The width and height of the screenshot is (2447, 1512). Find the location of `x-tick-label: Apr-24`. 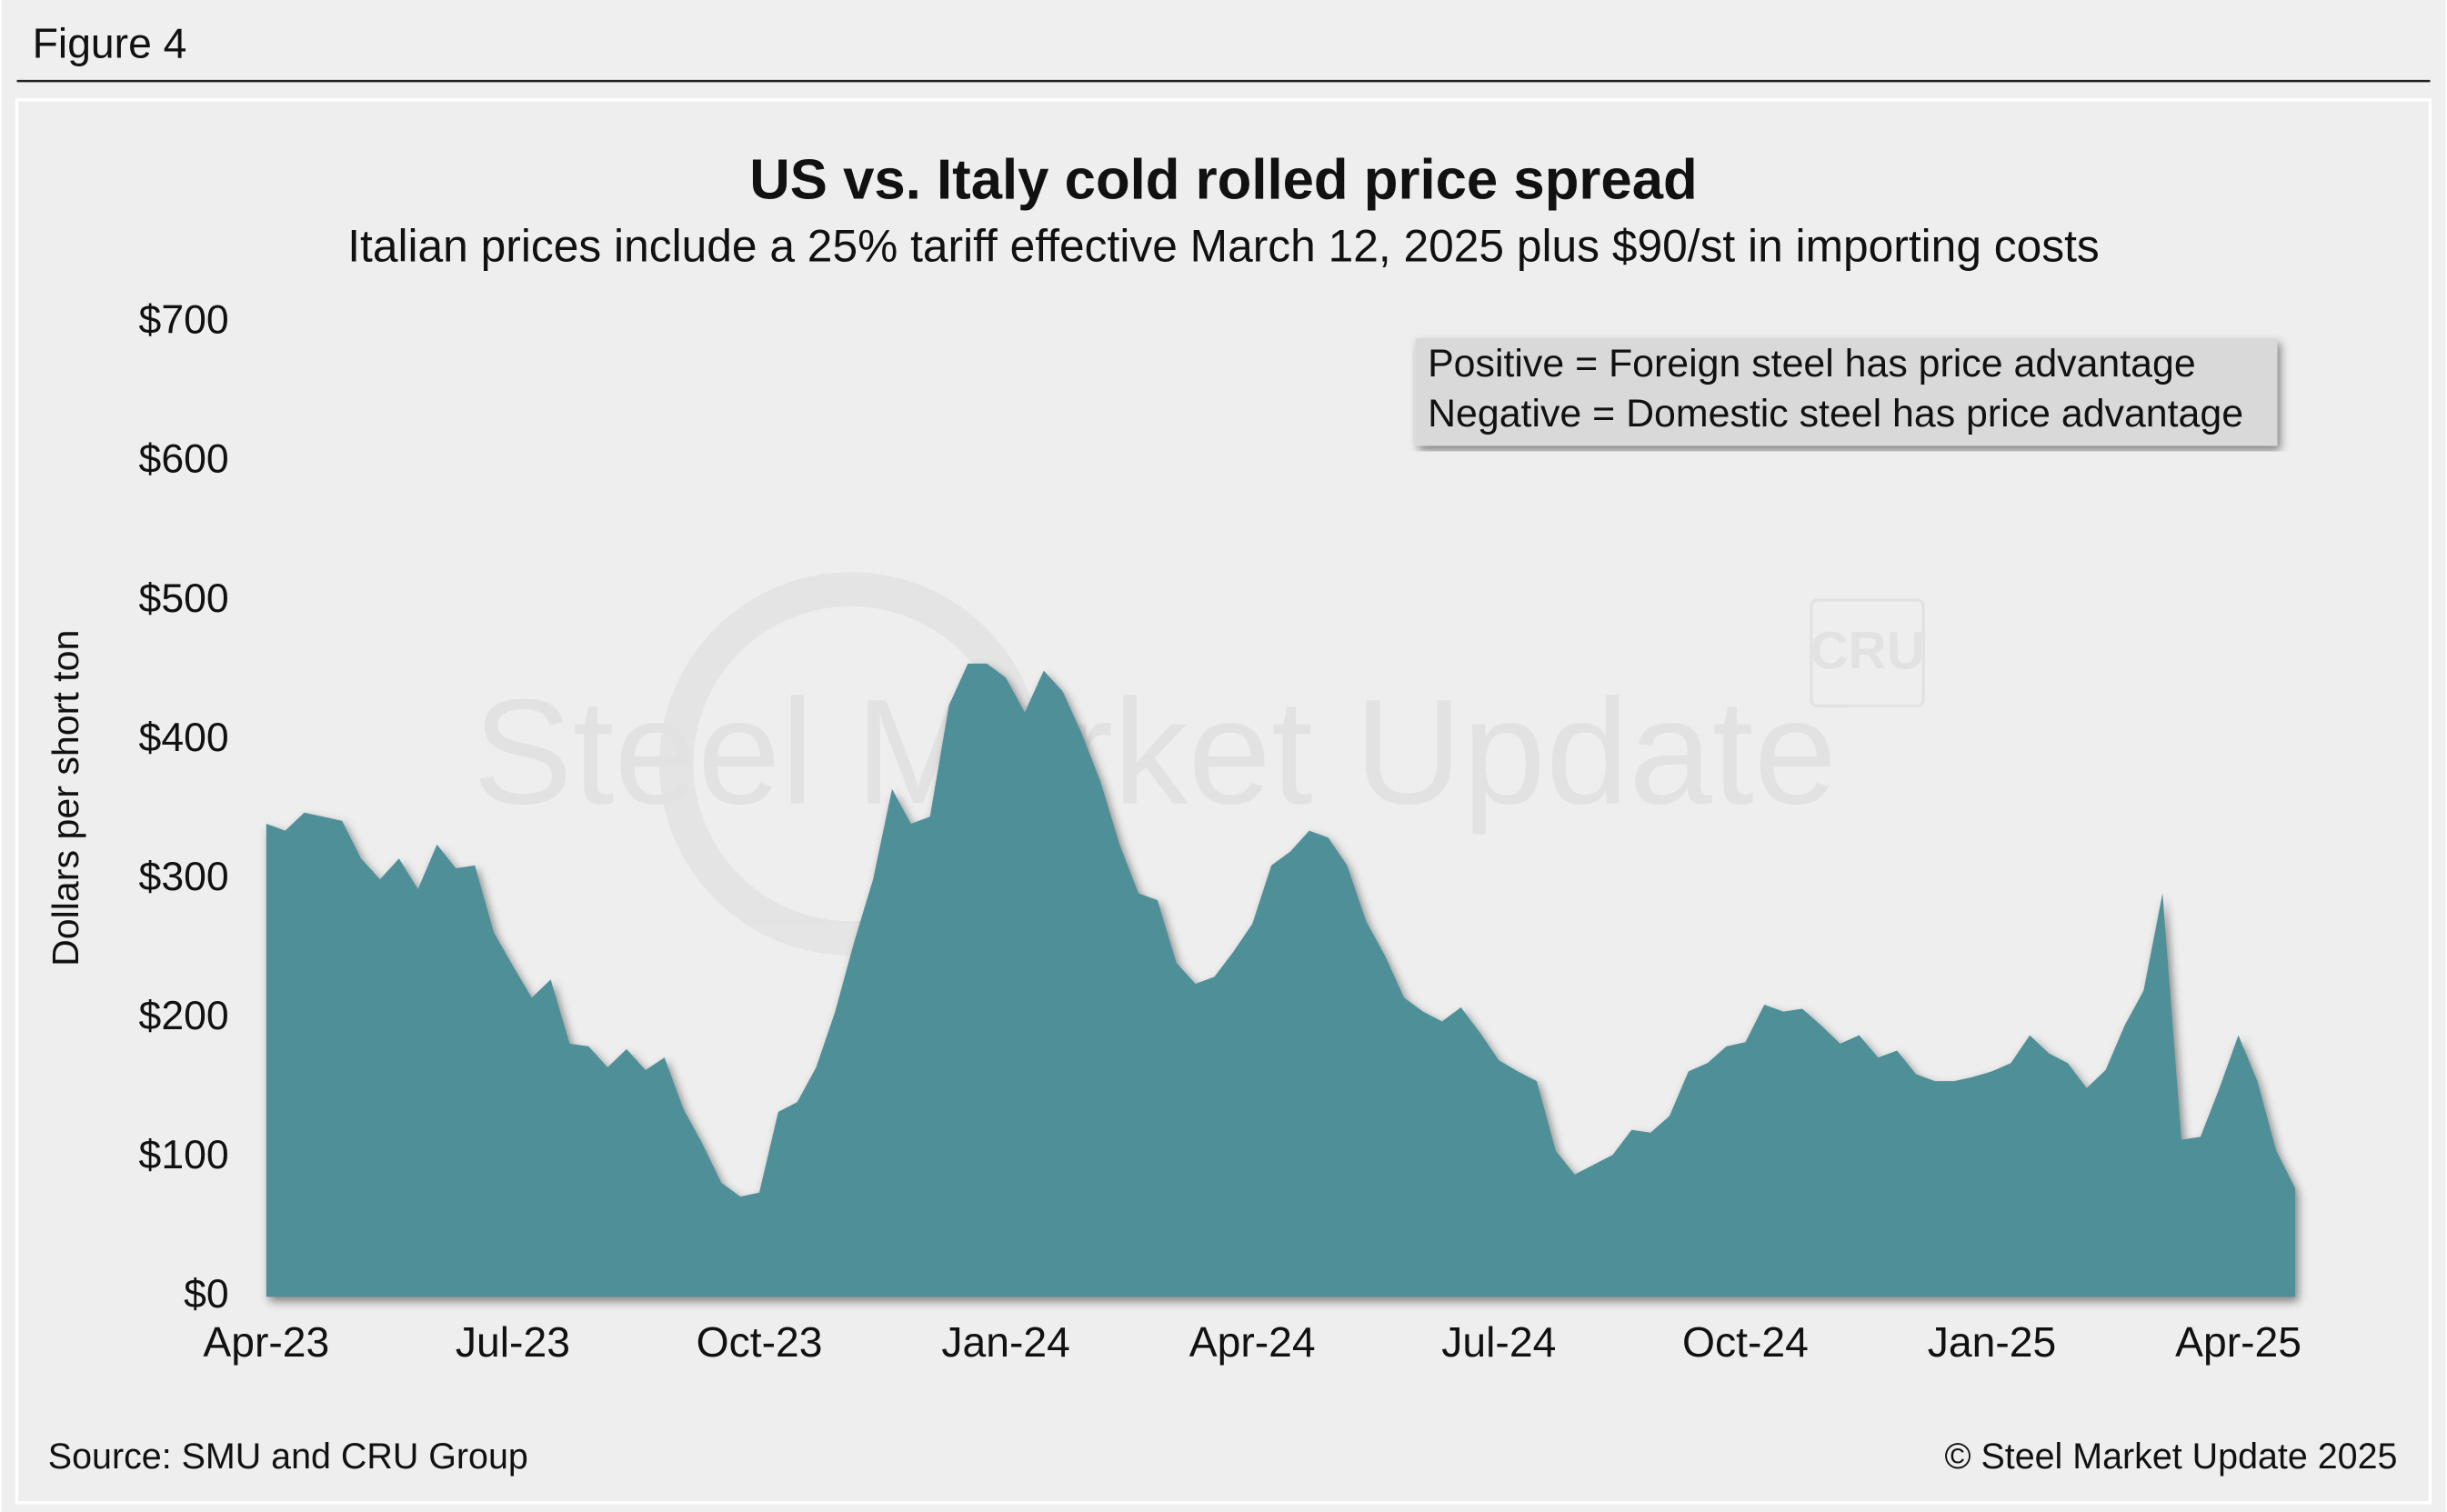

x-tick-label: Apr-24 is located at coordinates (1252, 1342).